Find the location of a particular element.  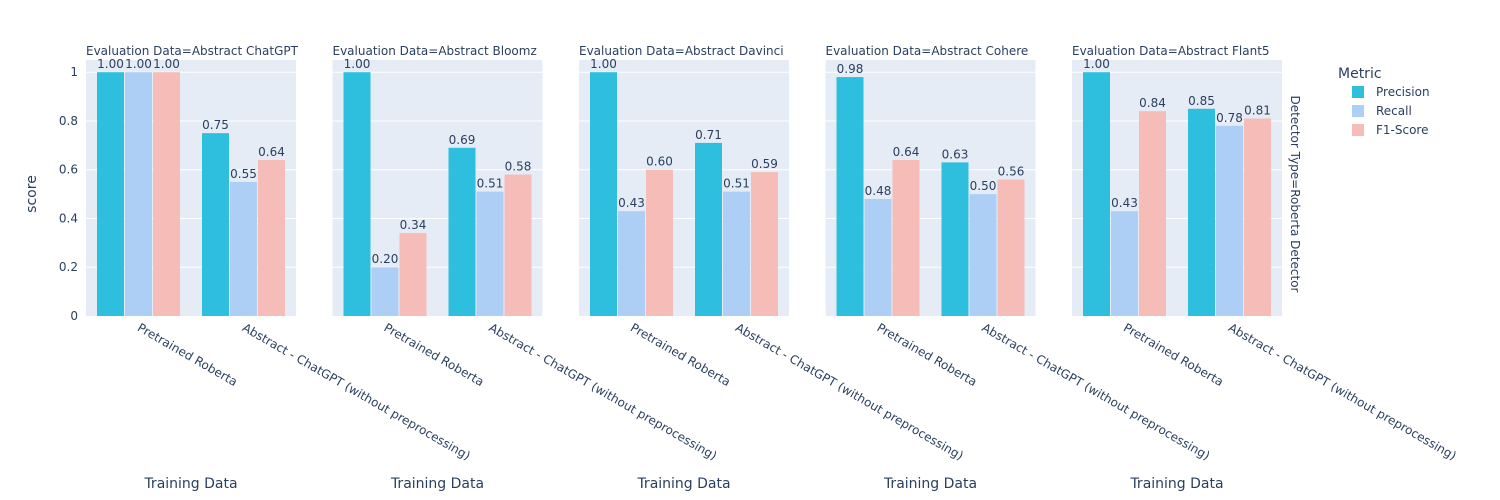

bar-value-label: 0.78 is located at coordinates (1229, 118).